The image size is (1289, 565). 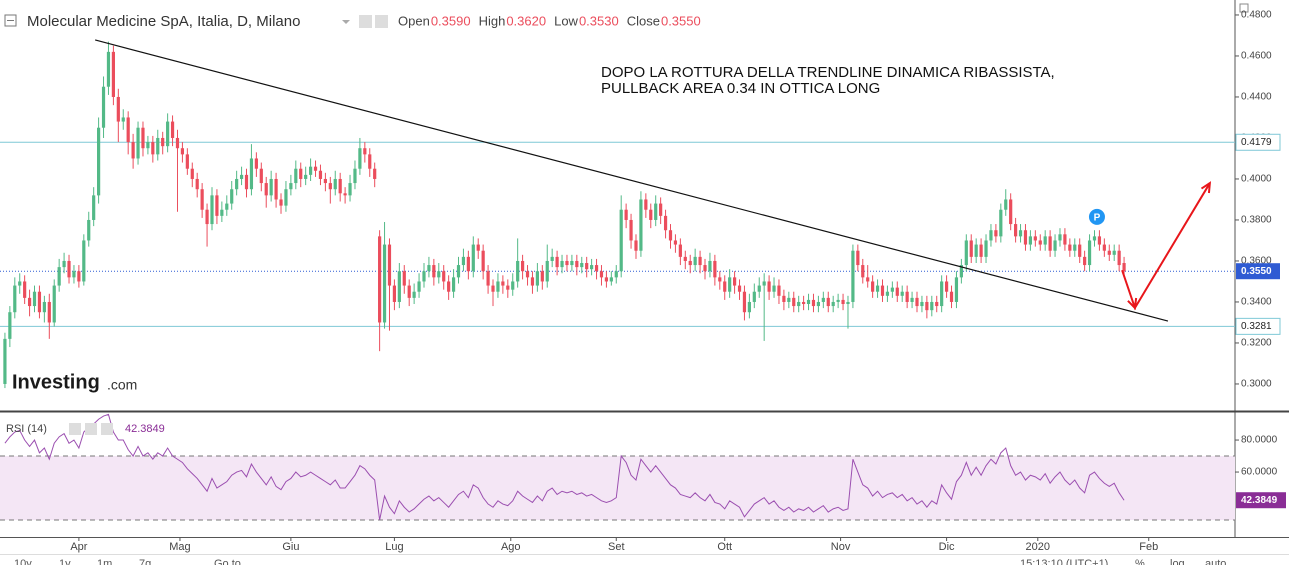 I want to click on scale-option: log, so click(x=1177, y=561).